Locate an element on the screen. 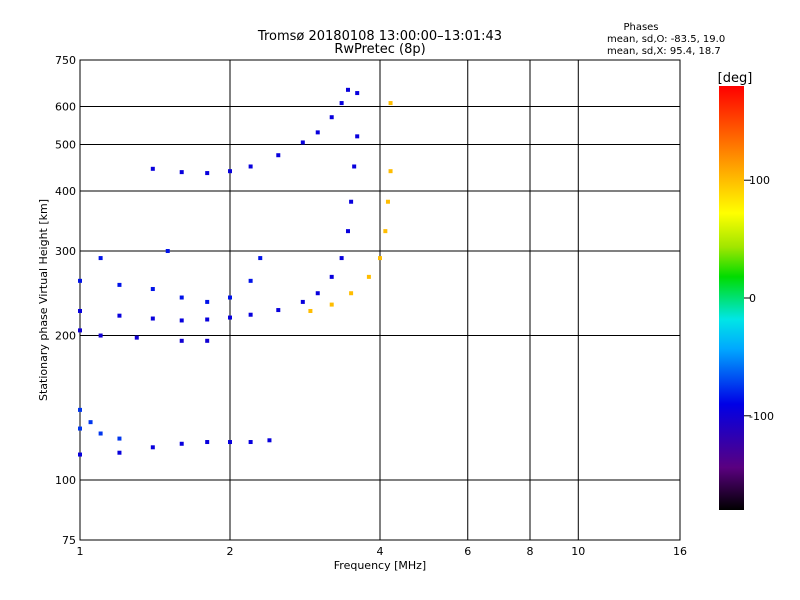  x-tick-label: 4 is located at coordinates (380, 551).